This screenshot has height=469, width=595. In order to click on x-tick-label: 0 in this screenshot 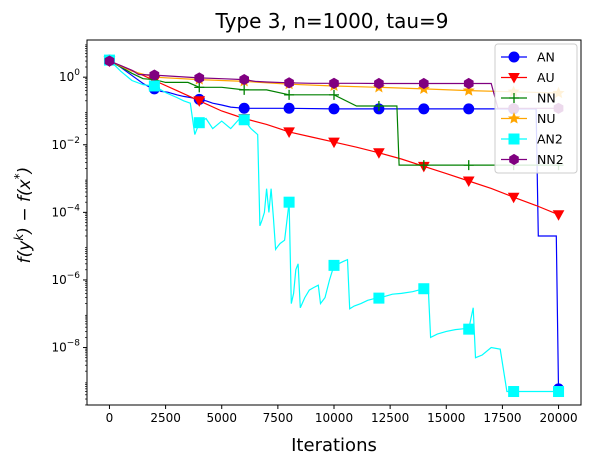, I will do `click(110, 418)`.